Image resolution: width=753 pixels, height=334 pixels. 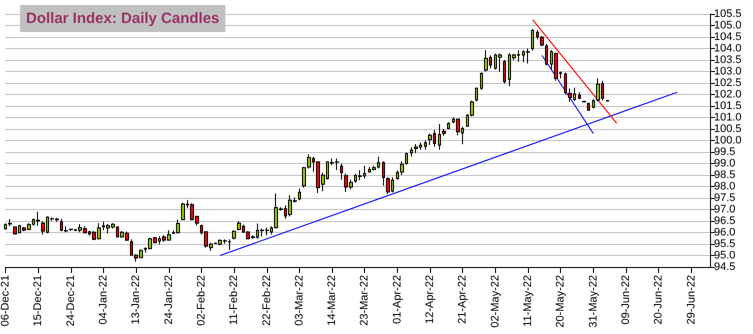 I want to click on x-tick-label: 23-Mar-22, so click(x=364, y=300).